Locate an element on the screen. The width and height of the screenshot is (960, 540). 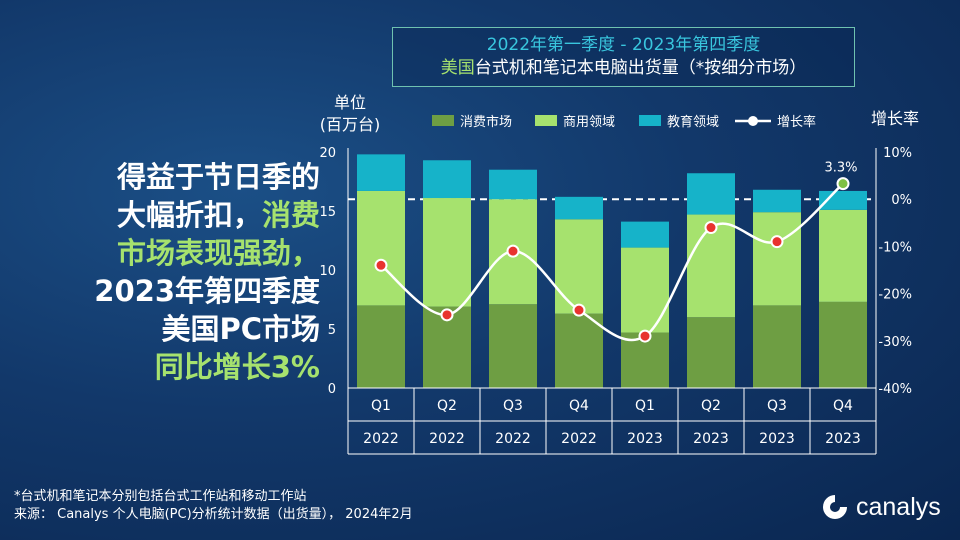
legend-swatch-consumer is located at coordinates (443, 120).